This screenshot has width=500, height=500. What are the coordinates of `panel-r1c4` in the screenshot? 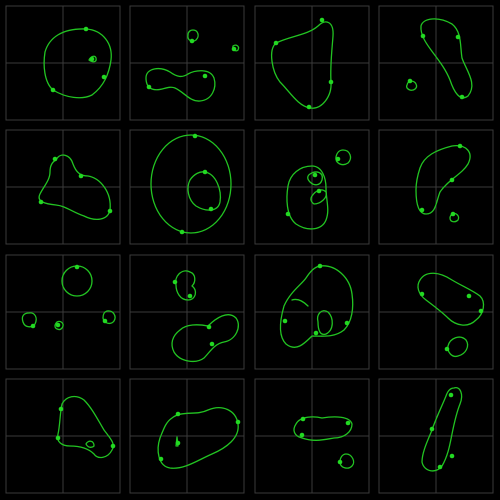 It's located at (436, 63).